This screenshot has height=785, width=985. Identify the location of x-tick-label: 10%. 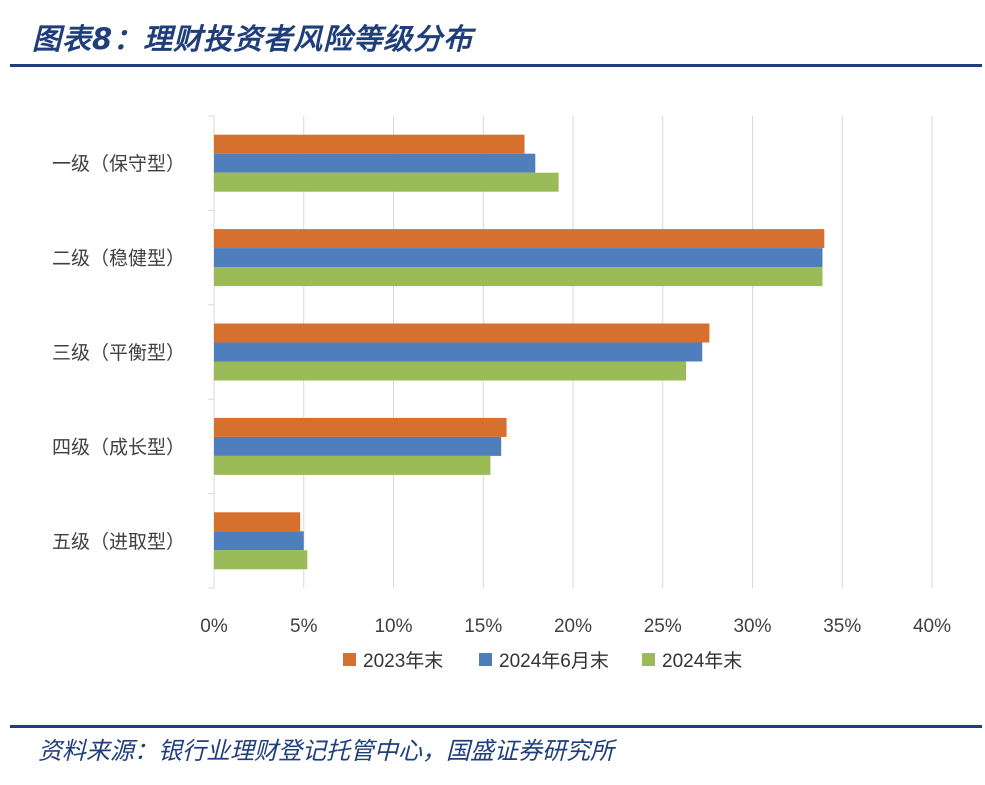
(393, 626).